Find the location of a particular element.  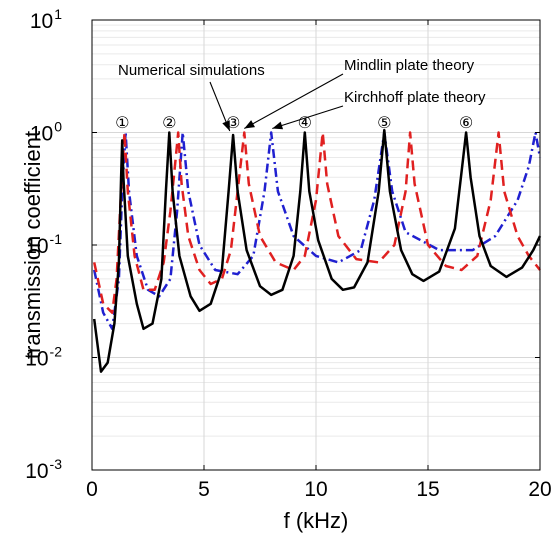

x-axis-title: f (kHz) is located at coordinates (316, 520).